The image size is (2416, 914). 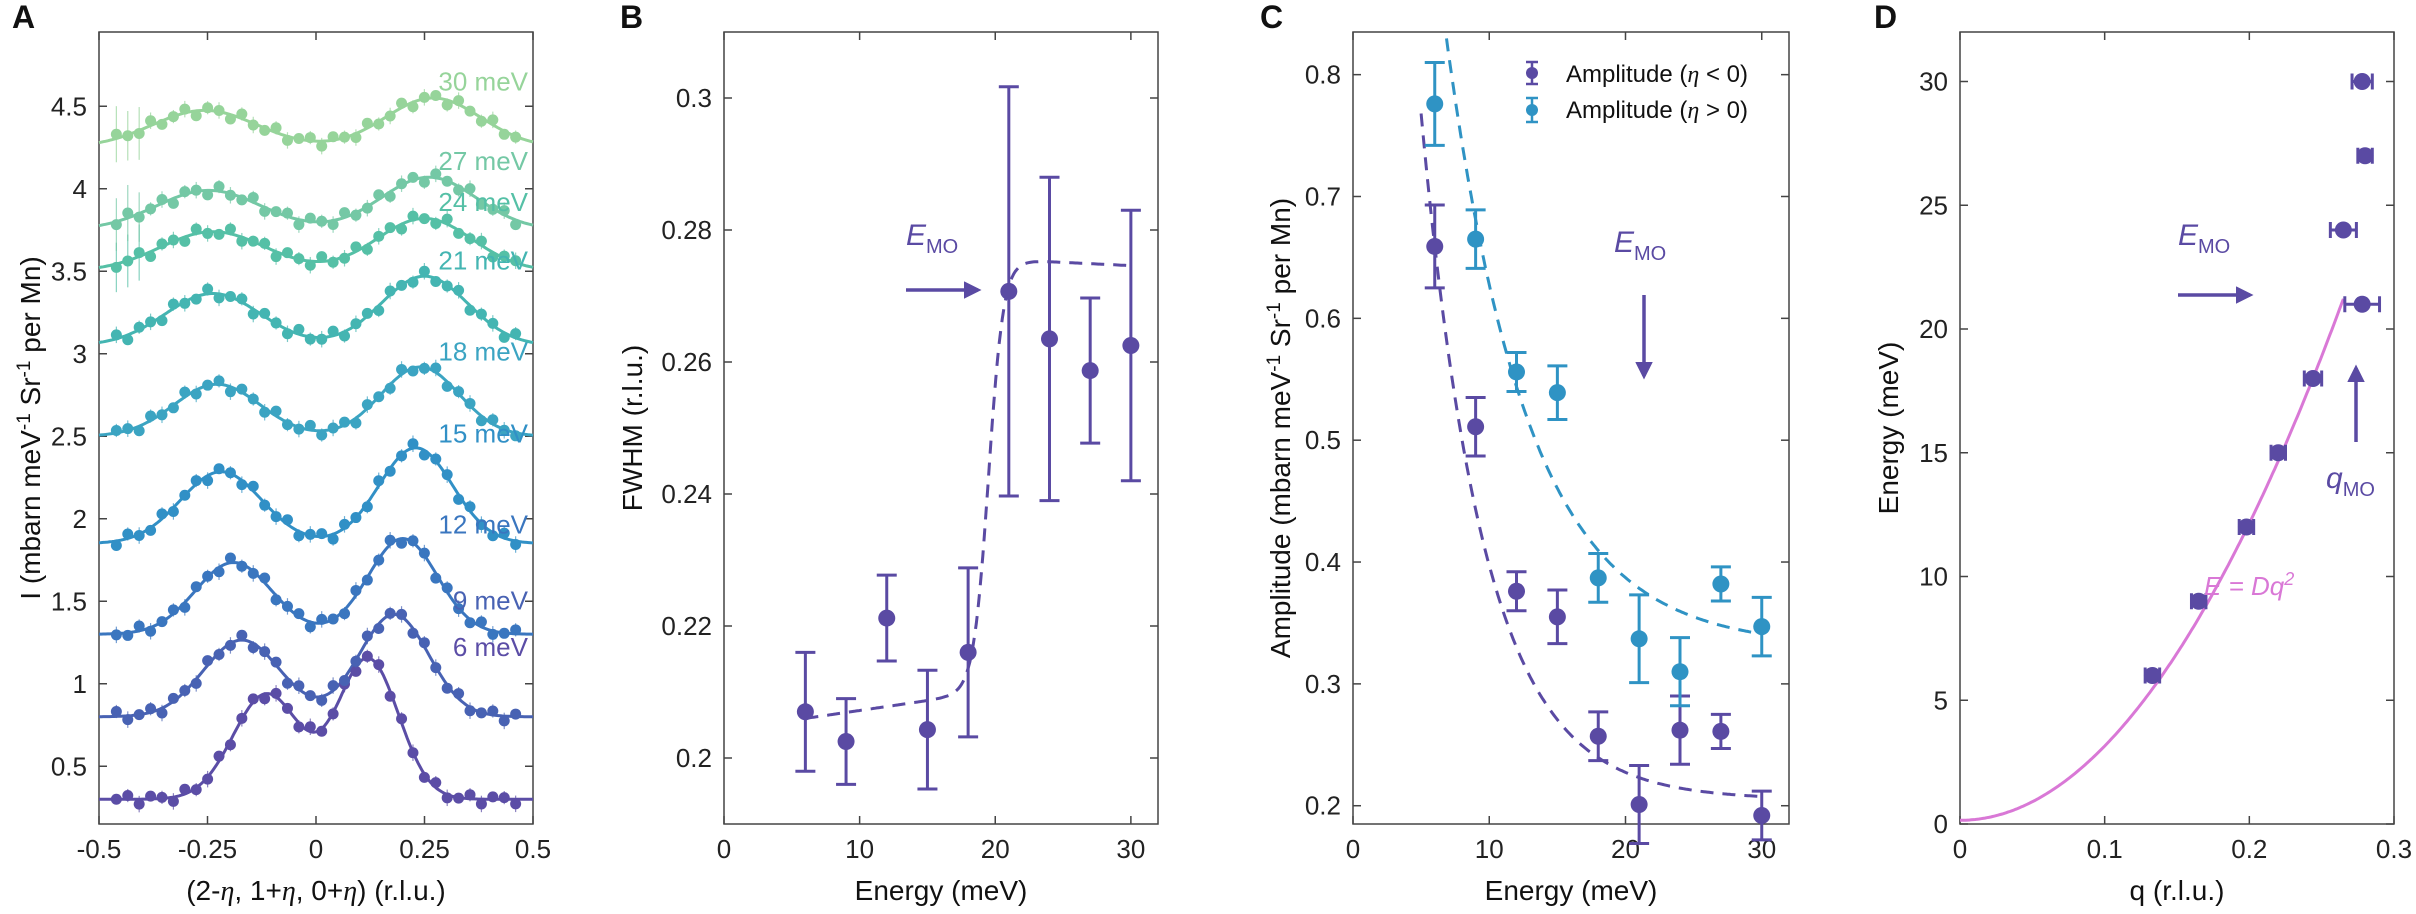 I want to click on panel-c-annotation-emo: EMO, so click(x=1640, y=245).